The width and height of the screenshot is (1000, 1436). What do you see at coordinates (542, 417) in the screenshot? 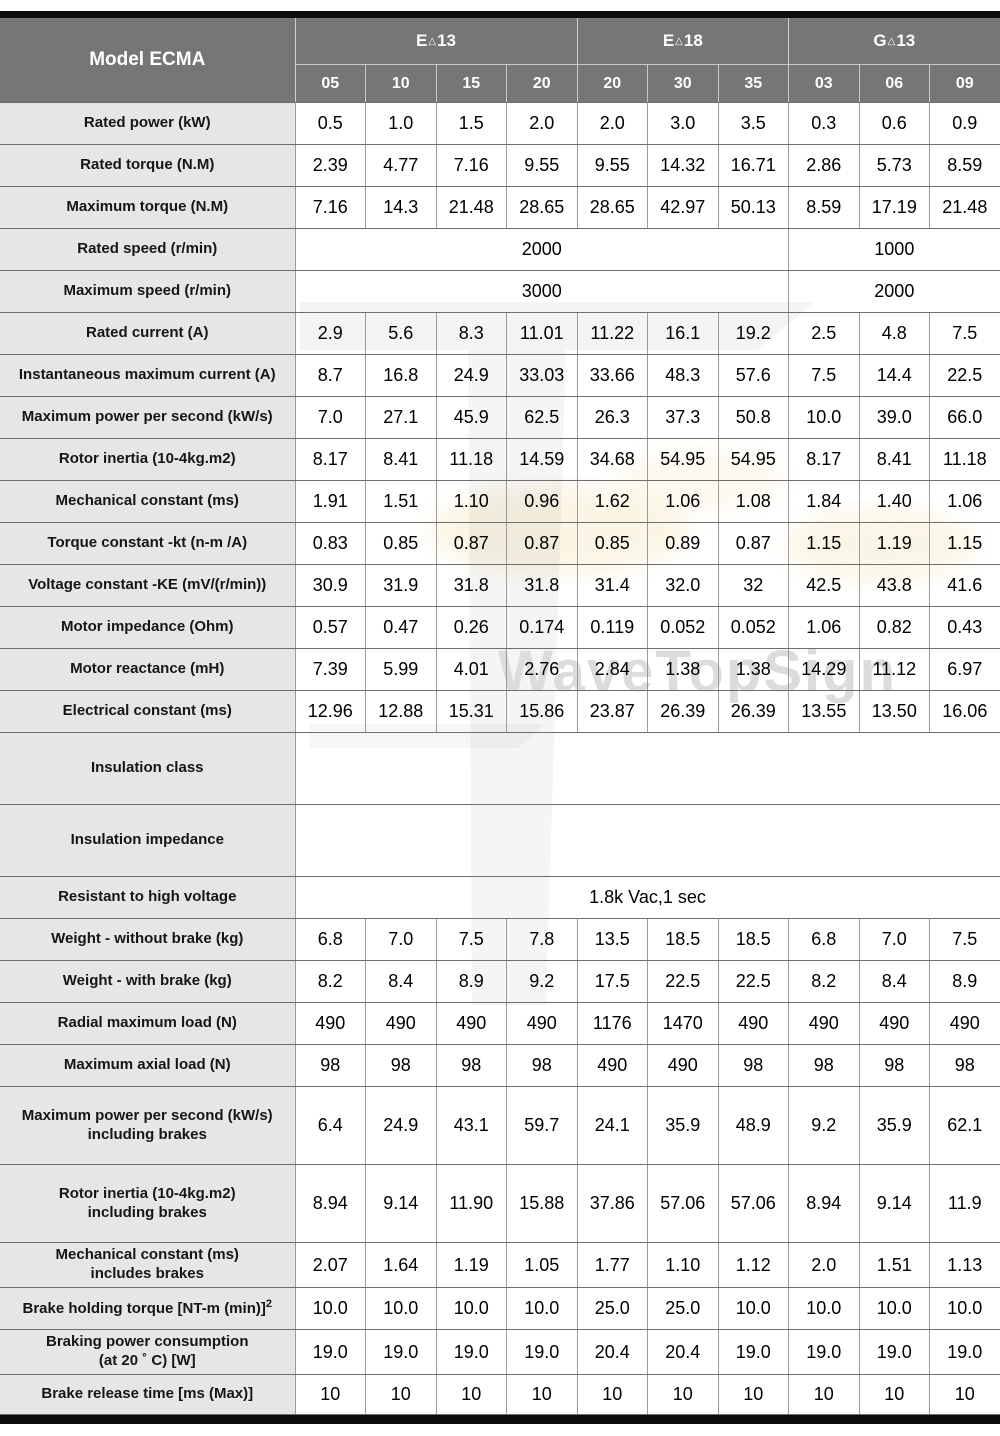
I see `spec-value: 62.5` at bounding box center [542, 417].